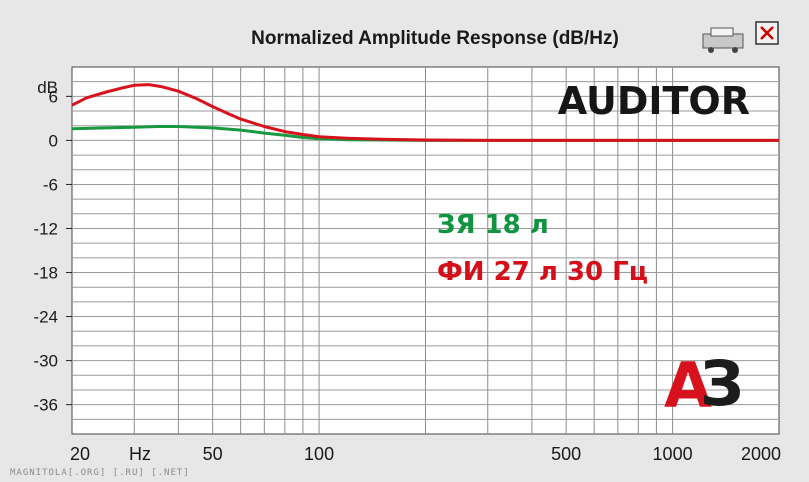 This screenshot has width=809, height=482. I want to click on svg-text: А, so click(688, 385).